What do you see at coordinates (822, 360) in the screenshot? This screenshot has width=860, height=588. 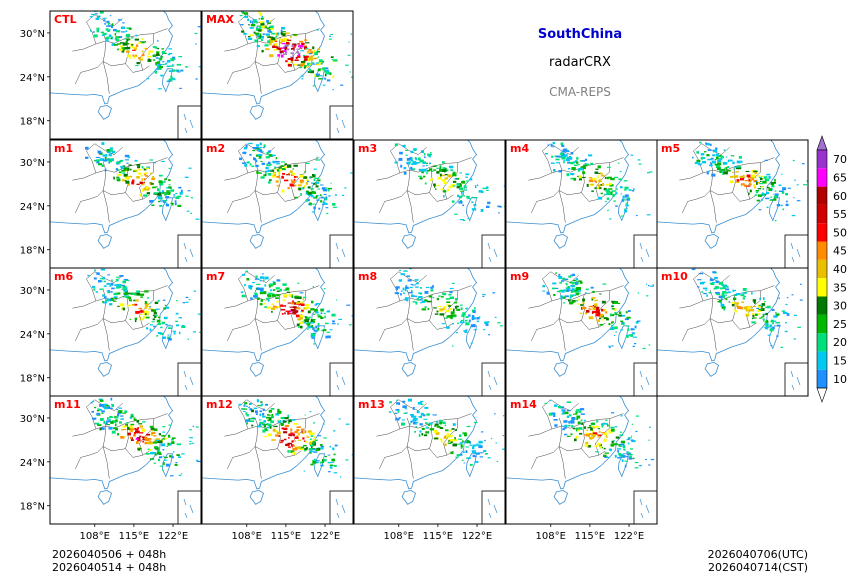 I see `colorbar-bin` at bounding box center [822, 360].